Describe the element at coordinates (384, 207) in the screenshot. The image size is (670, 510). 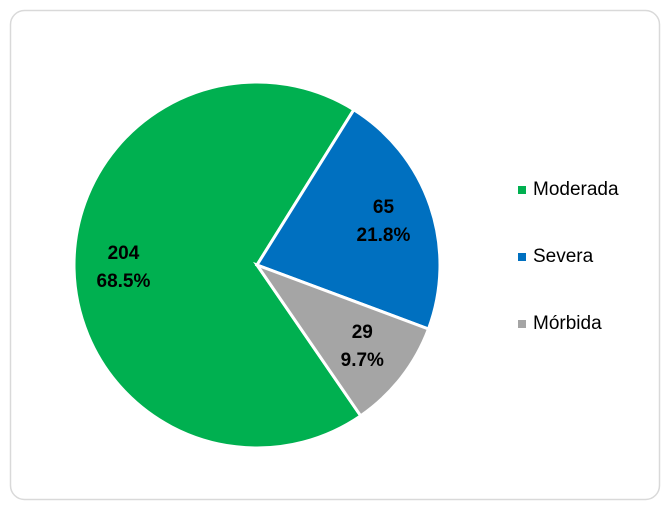
I see `slice-value-label: 65` at that location.